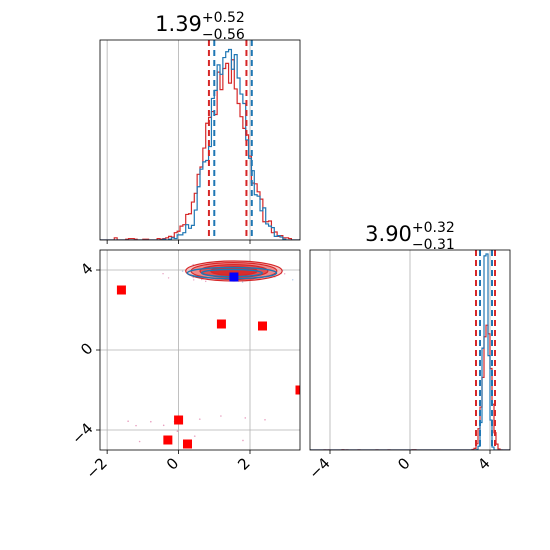 This screenshot has height=550, width=550. What do you see at coordinates (178, 24) in the screenshot?
I see `title-param1-value: 1.39` at bounding box center [178, 24].